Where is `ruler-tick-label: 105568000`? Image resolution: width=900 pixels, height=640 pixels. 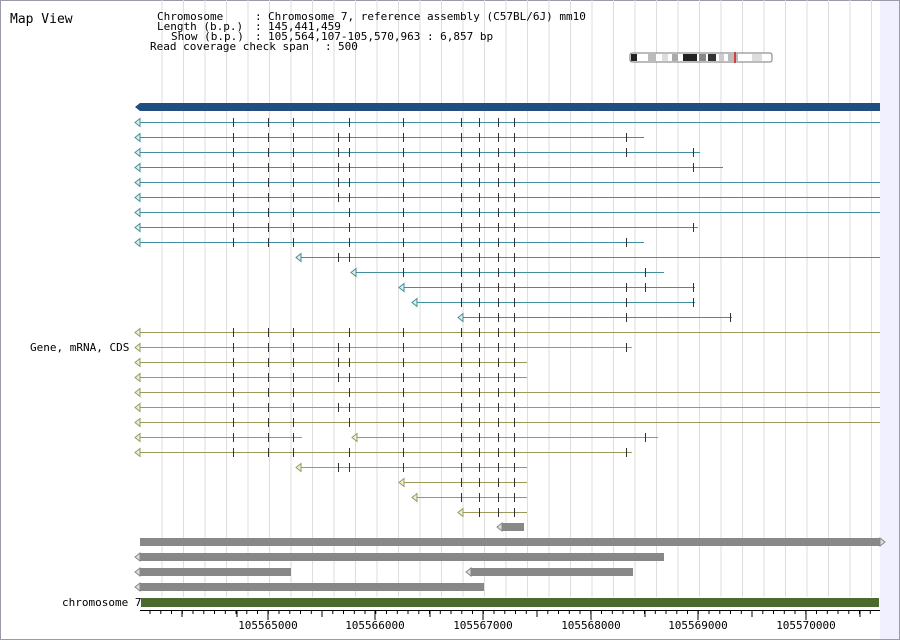
ruler-tick-label: 105568000 is located at coordinates (591, 625).